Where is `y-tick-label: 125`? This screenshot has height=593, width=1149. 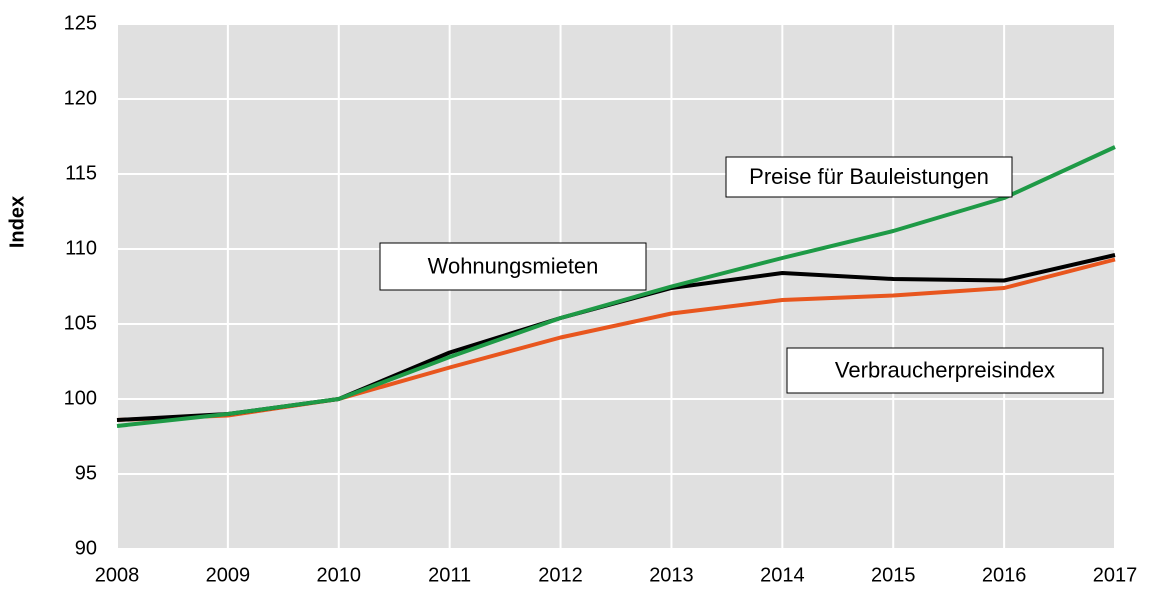 y-tick-label: 125 is located at coordinates (80, 23).